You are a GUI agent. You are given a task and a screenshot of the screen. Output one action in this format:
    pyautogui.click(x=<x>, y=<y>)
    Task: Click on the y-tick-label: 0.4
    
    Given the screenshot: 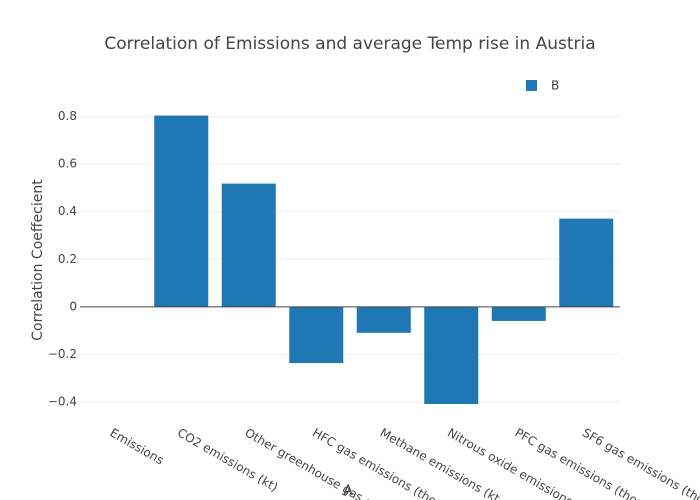 What is the action you would take?
    pyautogui.click(x=67, y=211)
    